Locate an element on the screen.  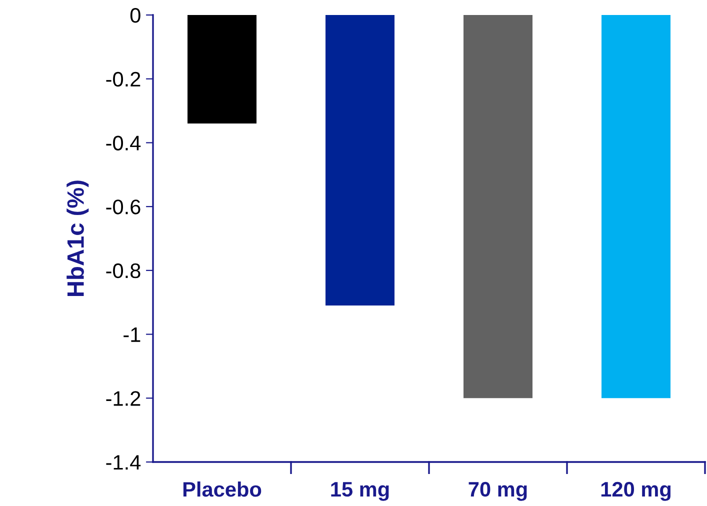
y-tick-label: -0.4 is located at coordinates (123, 143).